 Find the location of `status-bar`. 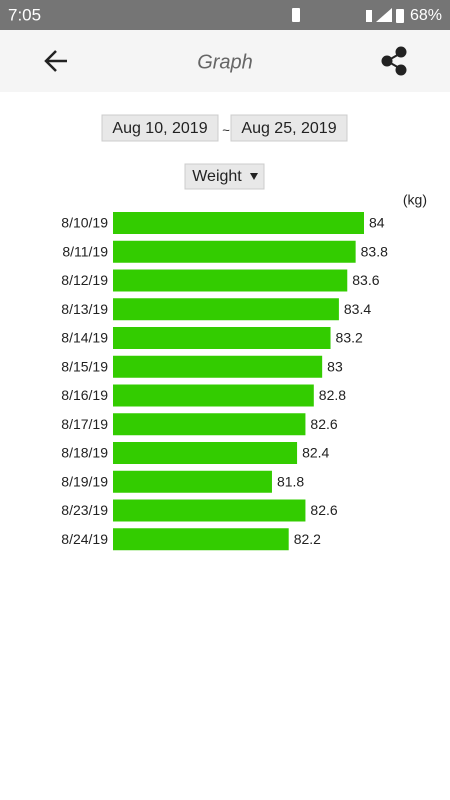

status-bar is located at coordinates (225, 15).